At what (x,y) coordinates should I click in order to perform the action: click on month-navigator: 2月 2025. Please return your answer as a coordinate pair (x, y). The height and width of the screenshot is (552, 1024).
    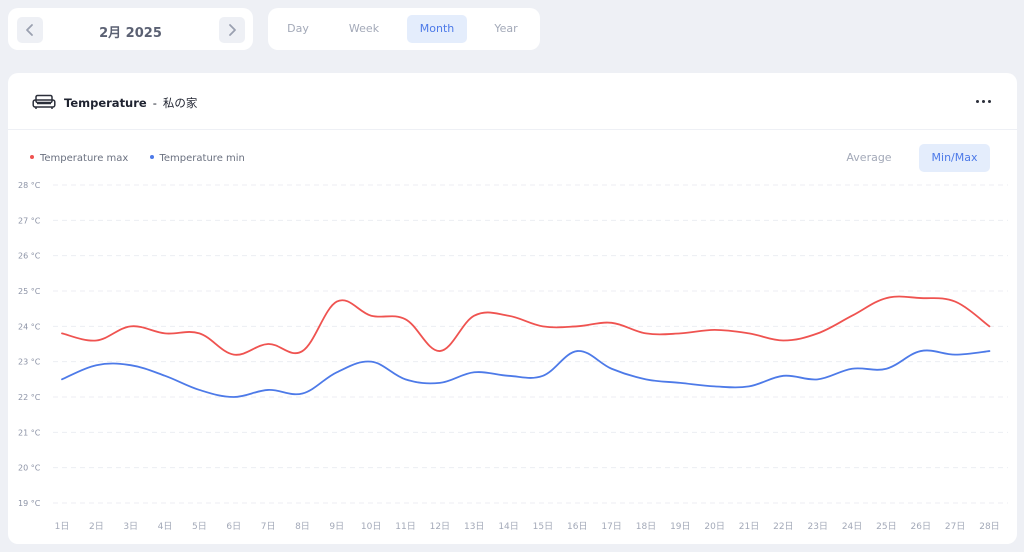
    Looking at the image, I should click on (130, 29).